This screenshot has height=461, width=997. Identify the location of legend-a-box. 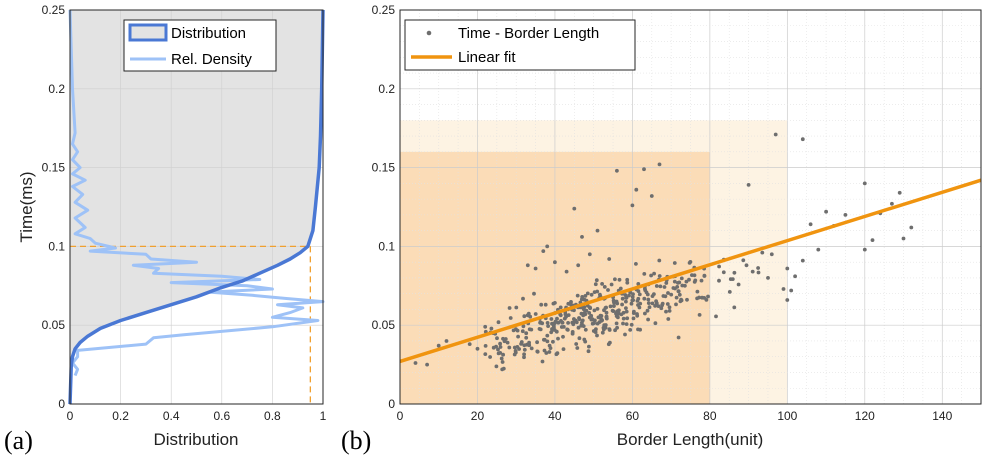
(200, 45).